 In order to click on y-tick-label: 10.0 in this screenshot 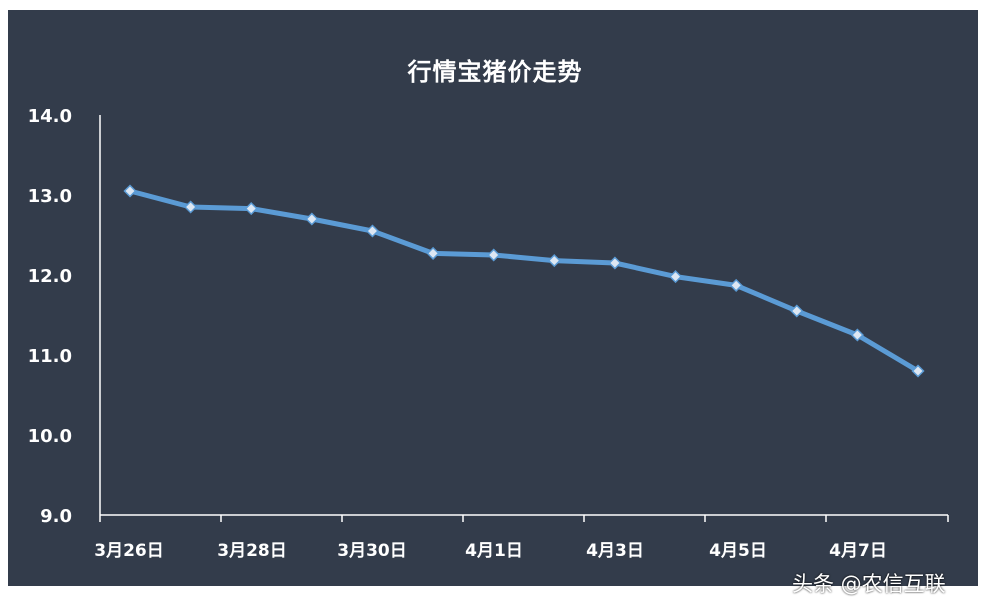, I will do `click(50, 436)`.